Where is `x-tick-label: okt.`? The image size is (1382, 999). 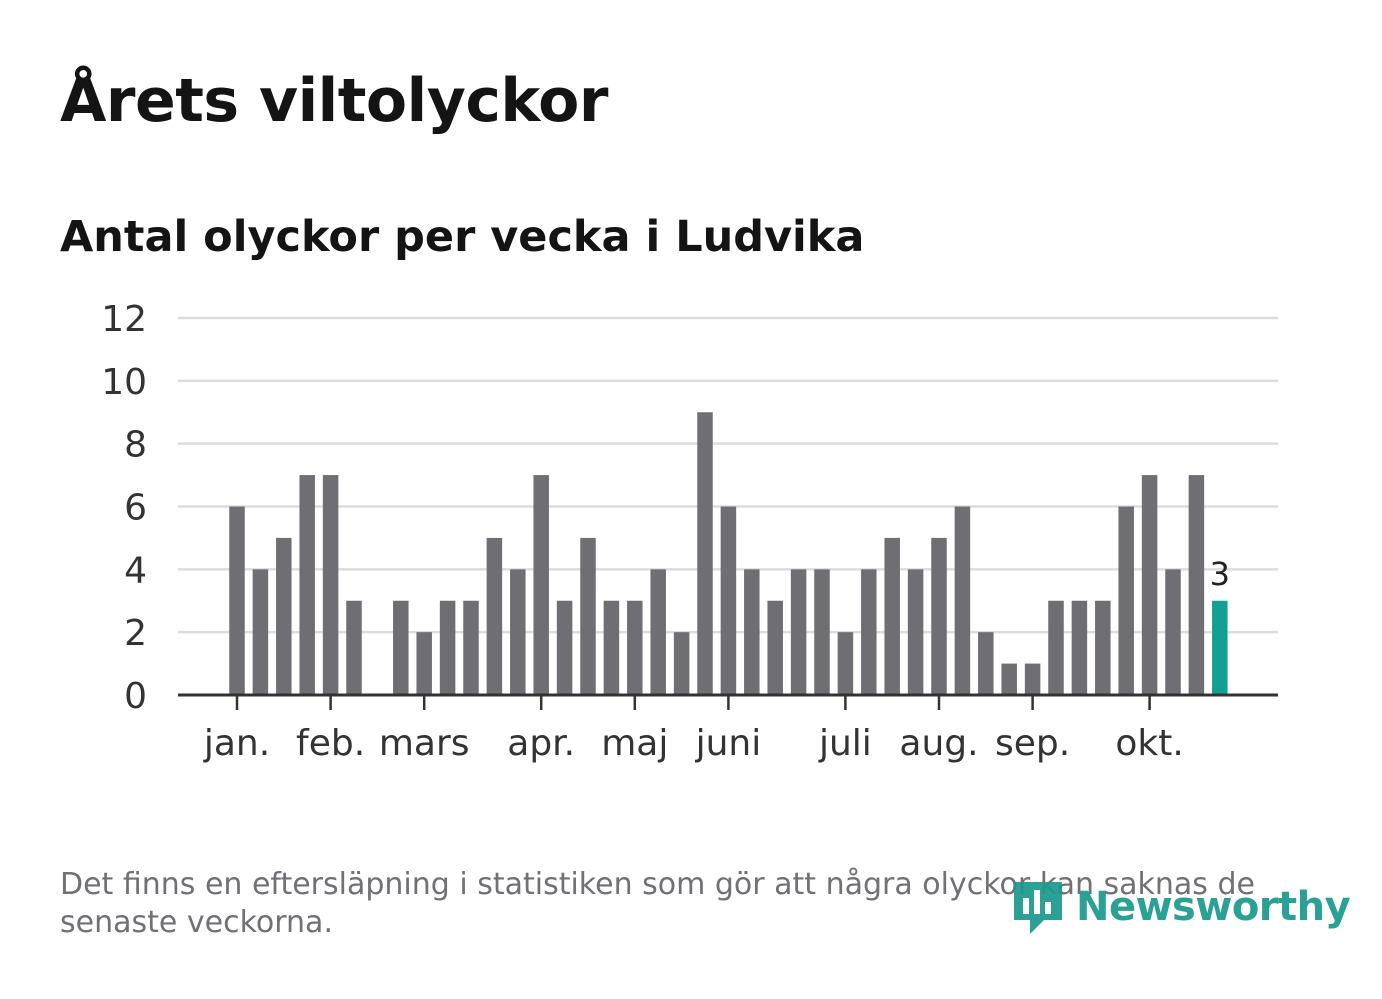
x-tick-label: okt. is located at coordinates (1149, 743).